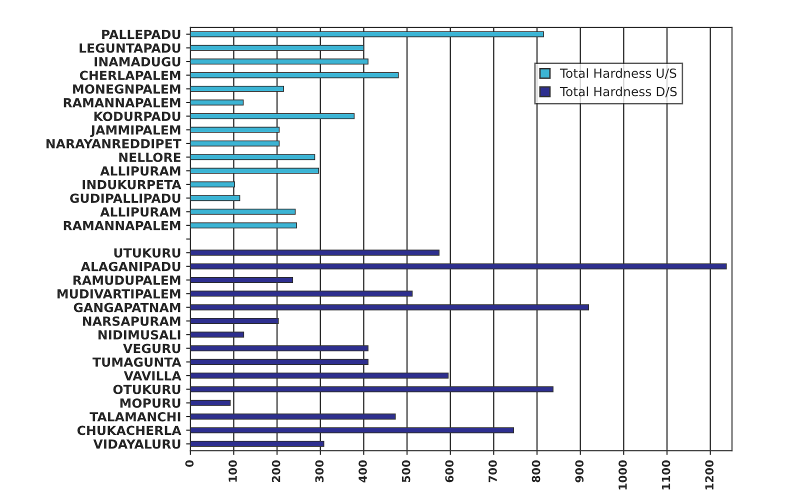  Describe the element at coordinates (126, 280) in the screenshot. I see `y-tick-label: RAMUDUPALEM` at that location.